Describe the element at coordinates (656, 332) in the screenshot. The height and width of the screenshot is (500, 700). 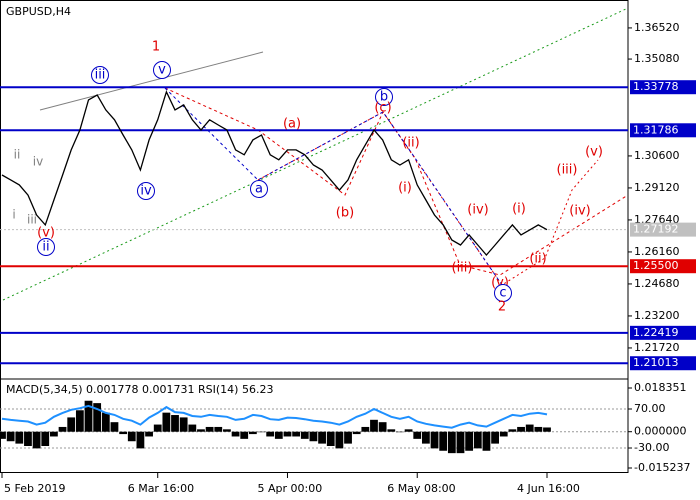
I see `level-label: 1.22419` at that location.